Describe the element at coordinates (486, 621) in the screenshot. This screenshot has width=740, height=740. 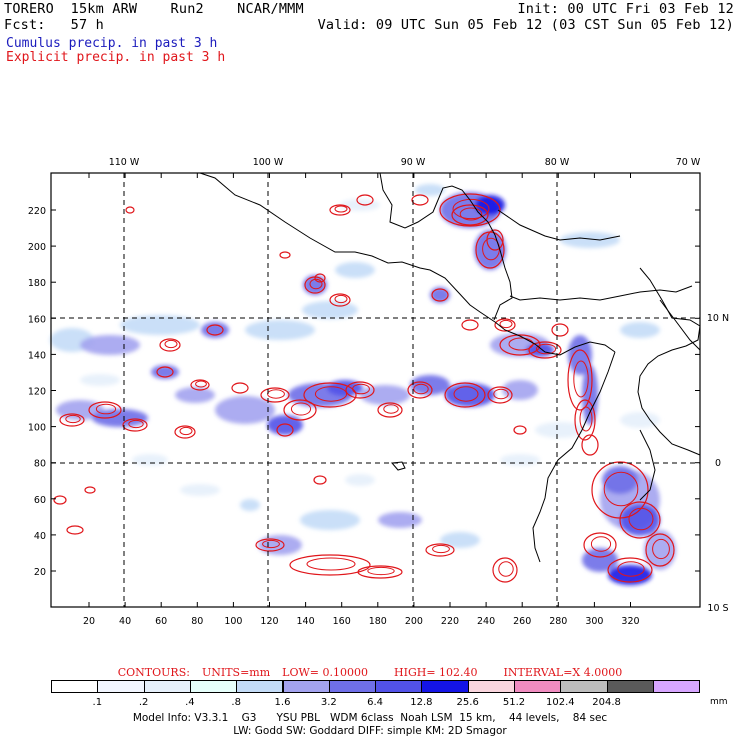
I see `x-tick-label: 240` at that location.